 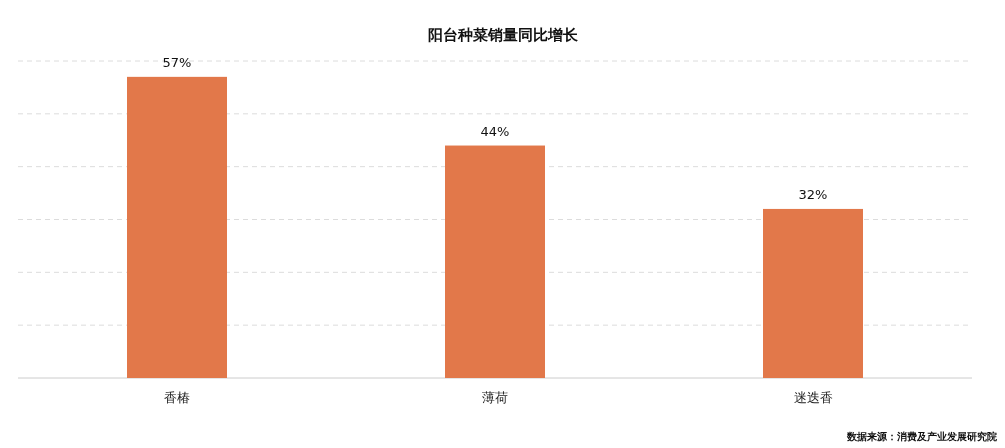 What do you see at coordinates (177, 397) in the screenshot?
I see `x-tick-label: 香椿` at bounding box center [177, 397].